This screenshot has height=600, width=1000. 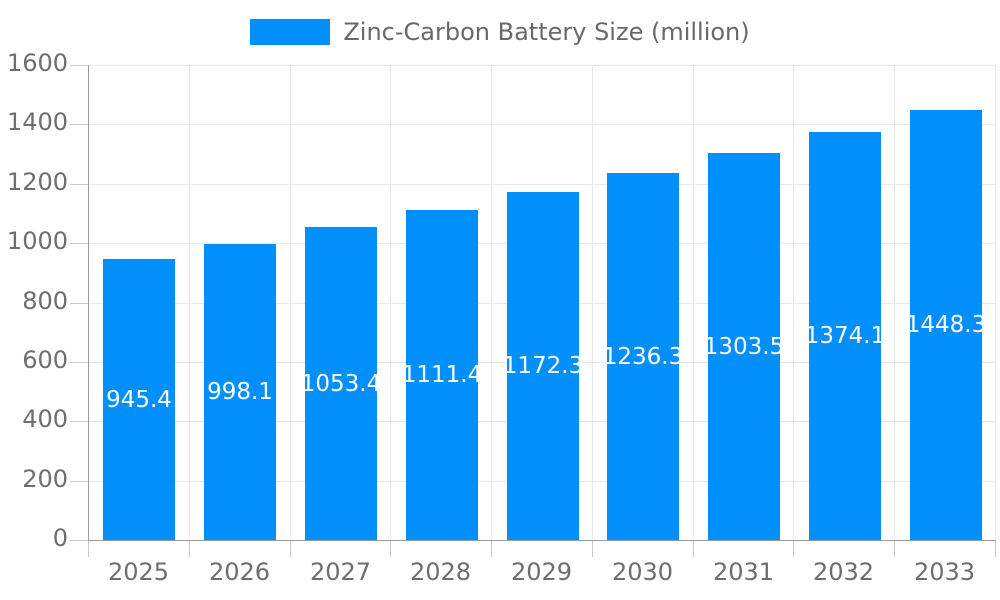 What do you see at coordinates (37, 241) in the screenshot?
I see `y-tick-label: 1000` at bounding box center [37, 241].